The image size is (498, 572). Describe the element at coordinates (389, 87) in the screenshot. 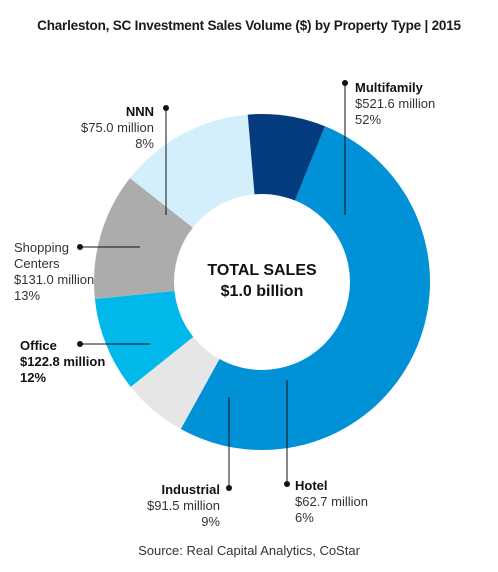

I see `label-multifamily-name: Multifamily` at that location.